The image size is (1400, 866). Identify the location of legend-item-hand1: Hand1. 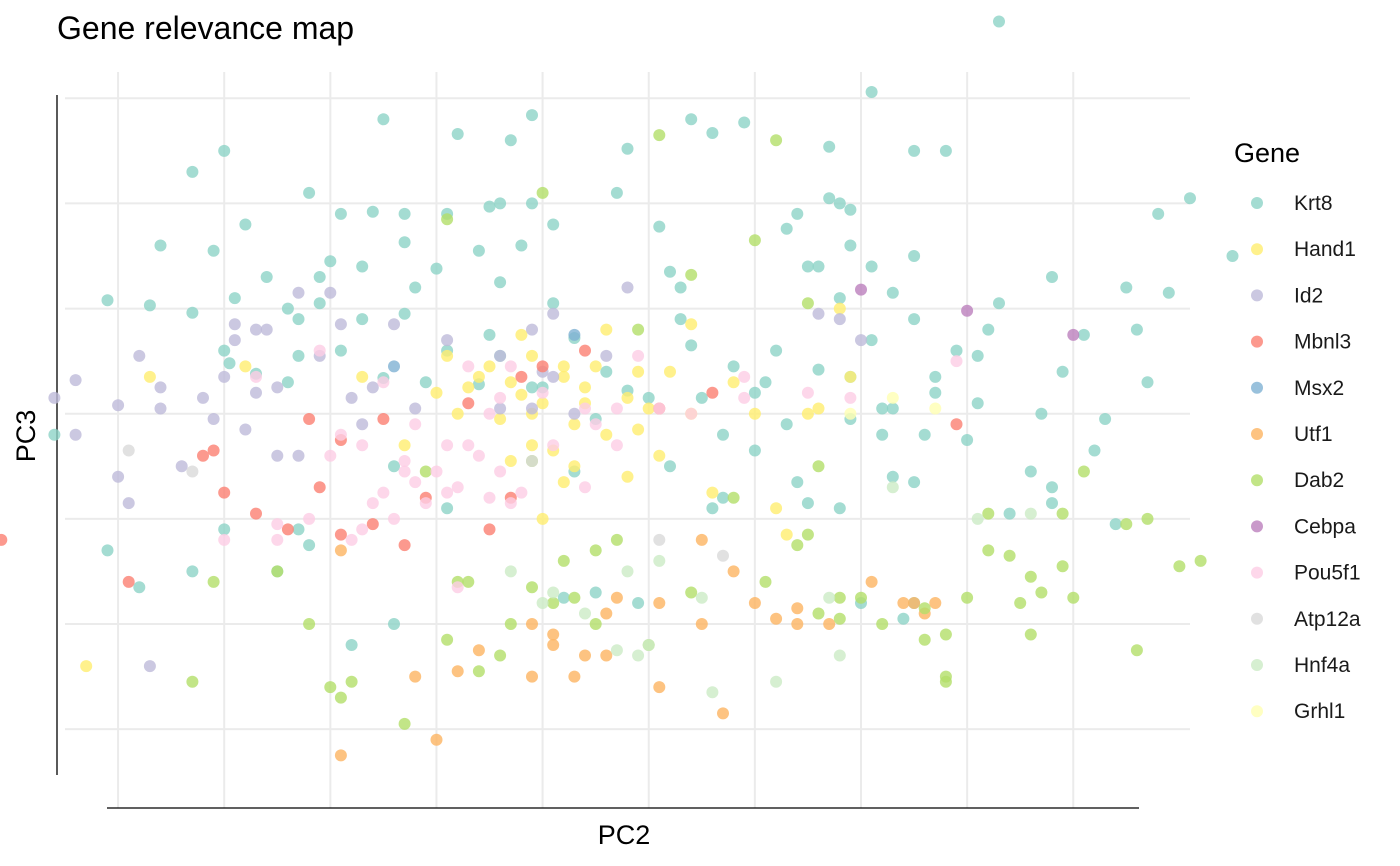
(1303, 249).